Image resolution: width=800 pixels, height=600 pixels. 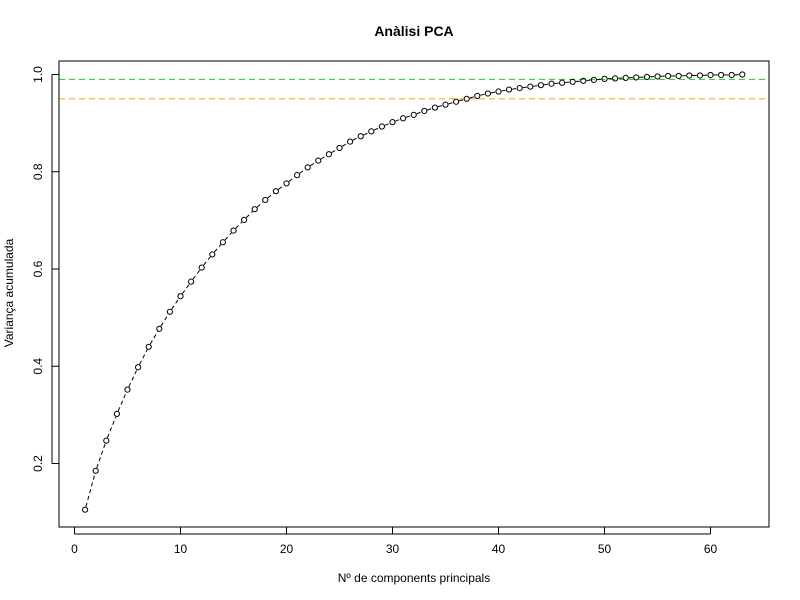 What do you see at coordinates (499, 549) in the screenshot?
I see `x-tick-label: 40` at bounding box center [499, 549].